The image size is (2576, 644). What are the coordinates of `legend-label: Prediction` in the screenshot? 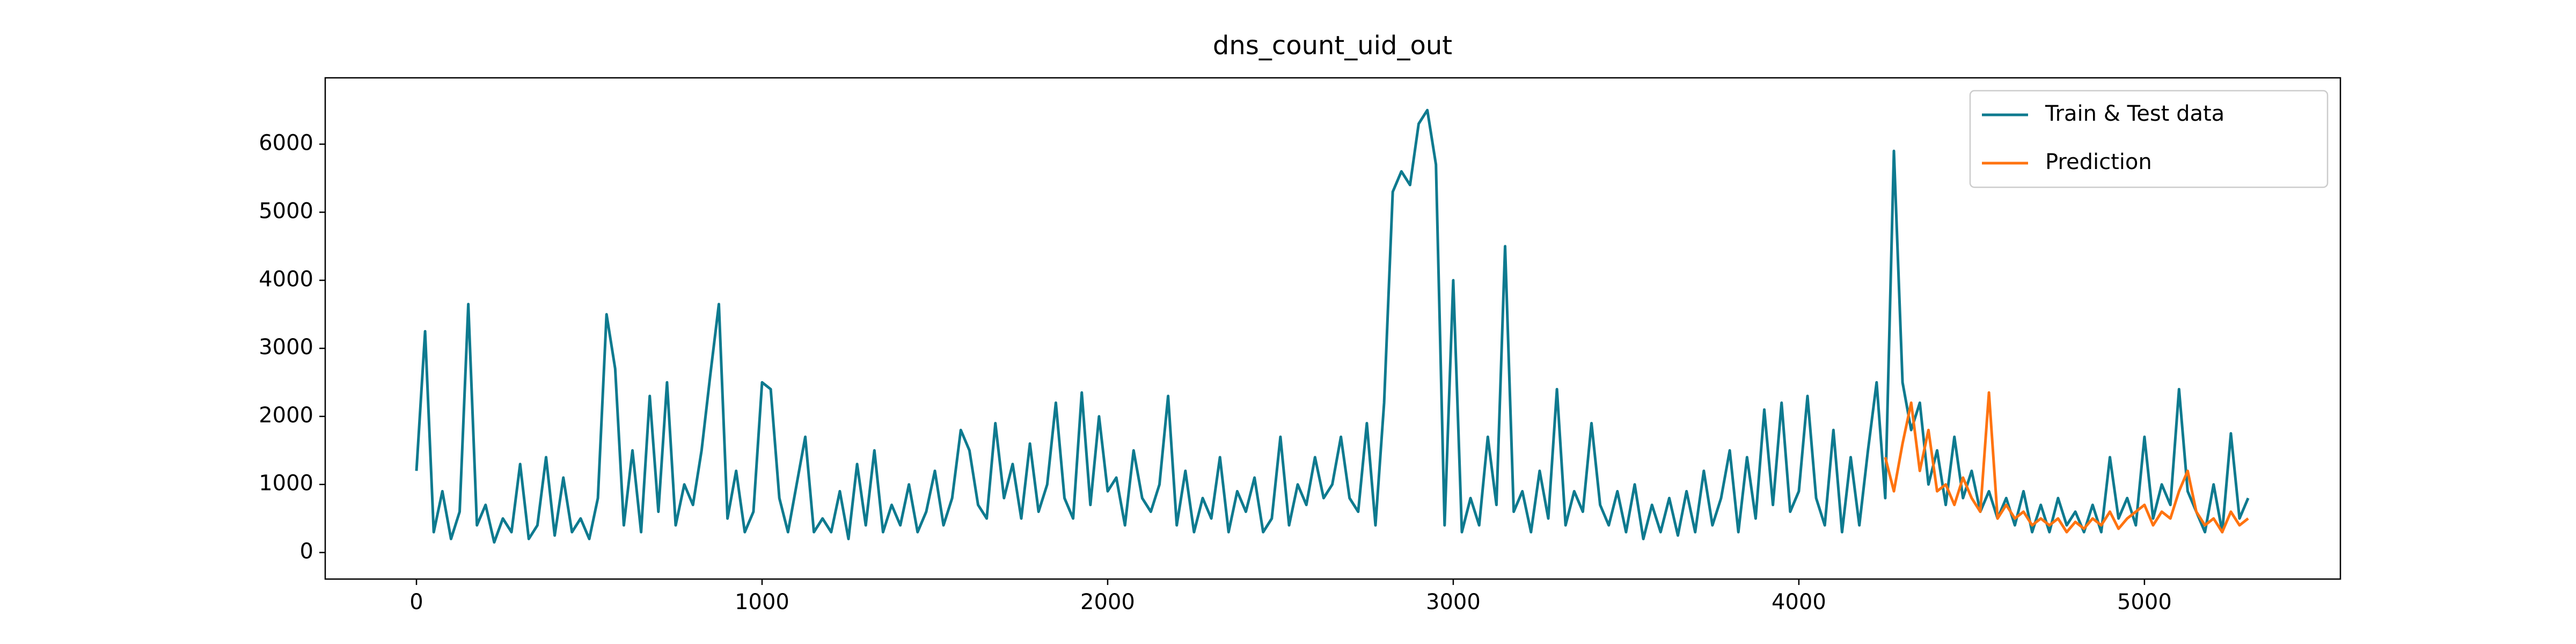 It's located at (2098, 162).